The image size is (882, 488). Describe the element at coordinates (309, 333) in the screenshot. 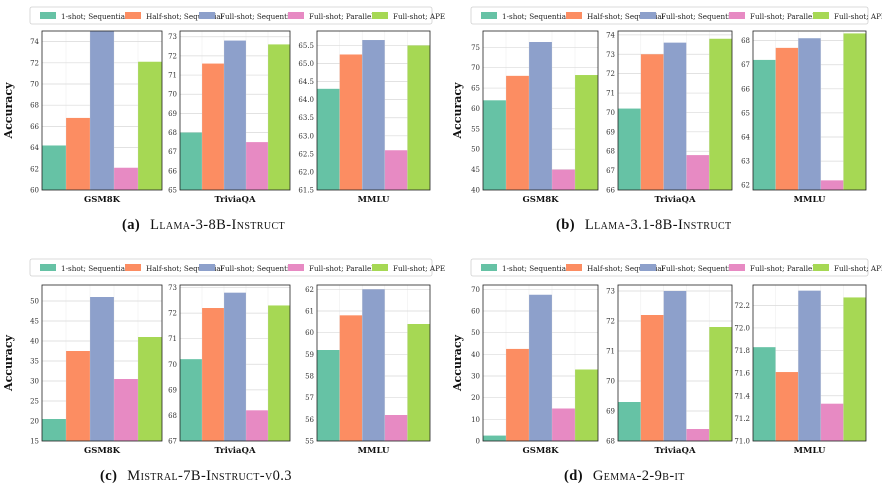

I see `y-tick-label: 60` at that location.